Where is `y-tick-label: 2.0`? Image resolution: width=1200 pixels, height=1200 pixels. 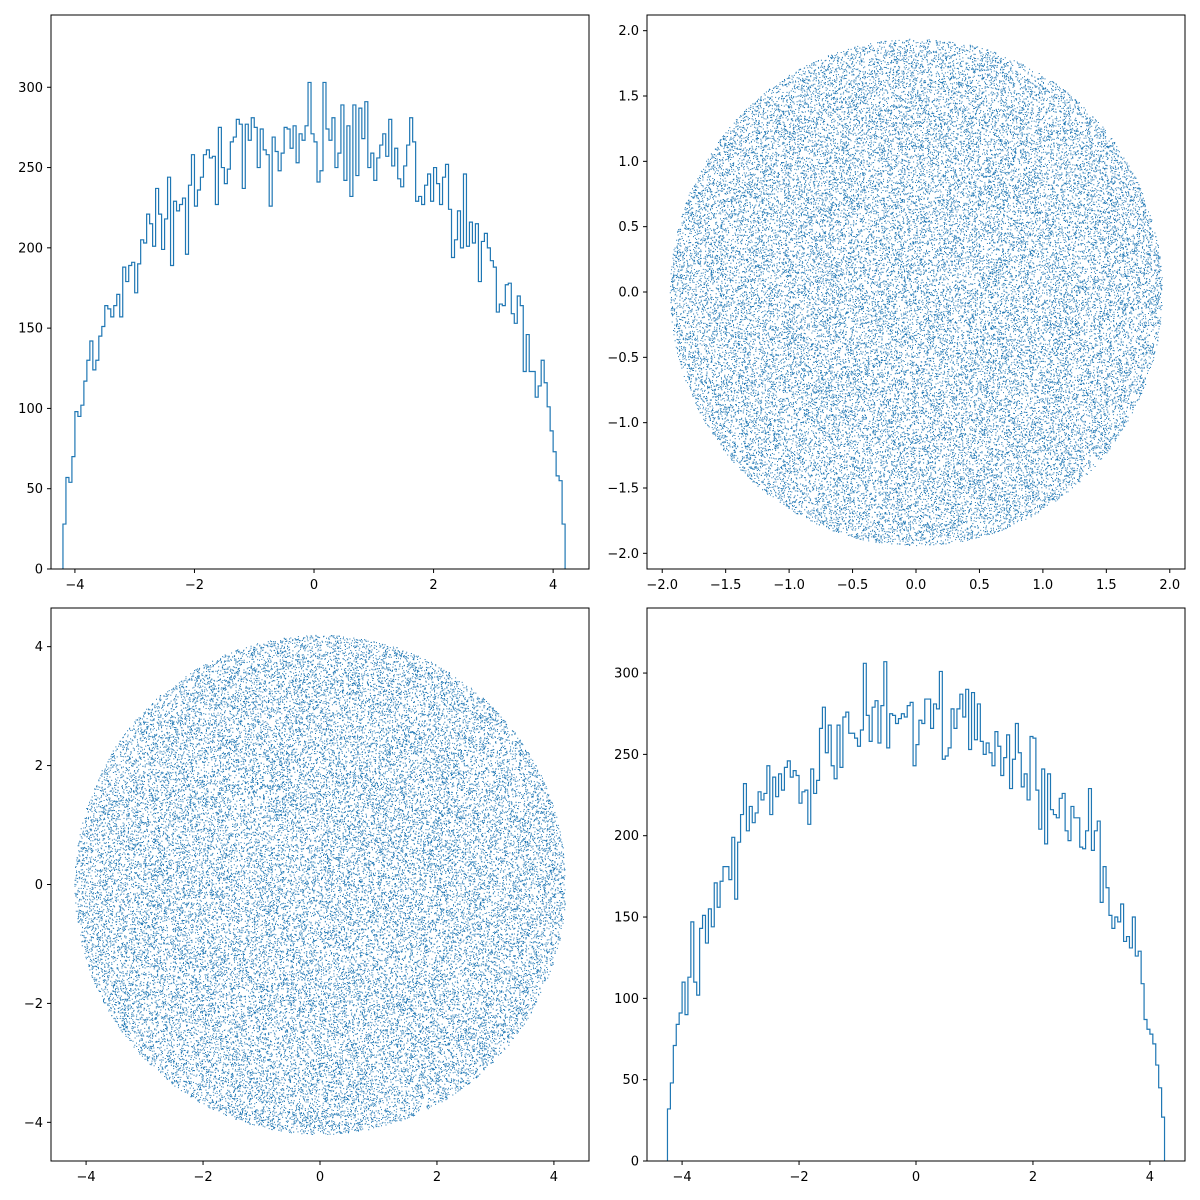 y-tick-label: 2.0 is located at coordinates (628, 31).